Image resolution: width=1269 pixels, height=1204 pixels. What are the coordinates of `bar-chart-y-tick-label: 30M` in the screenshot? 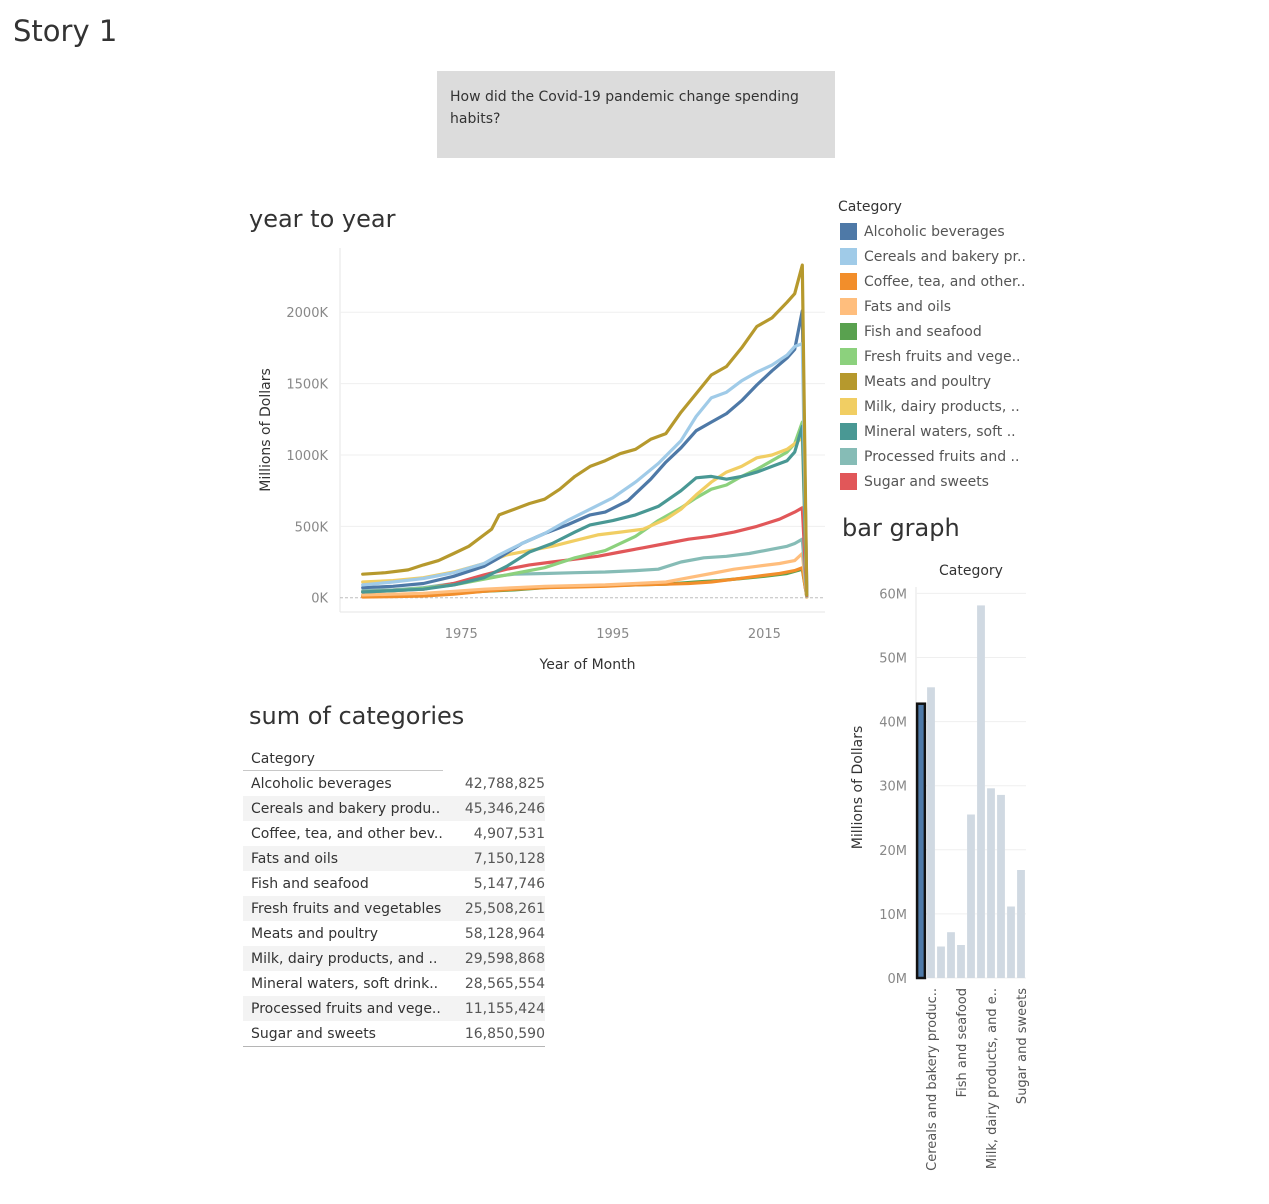 It's located at (893, 787).